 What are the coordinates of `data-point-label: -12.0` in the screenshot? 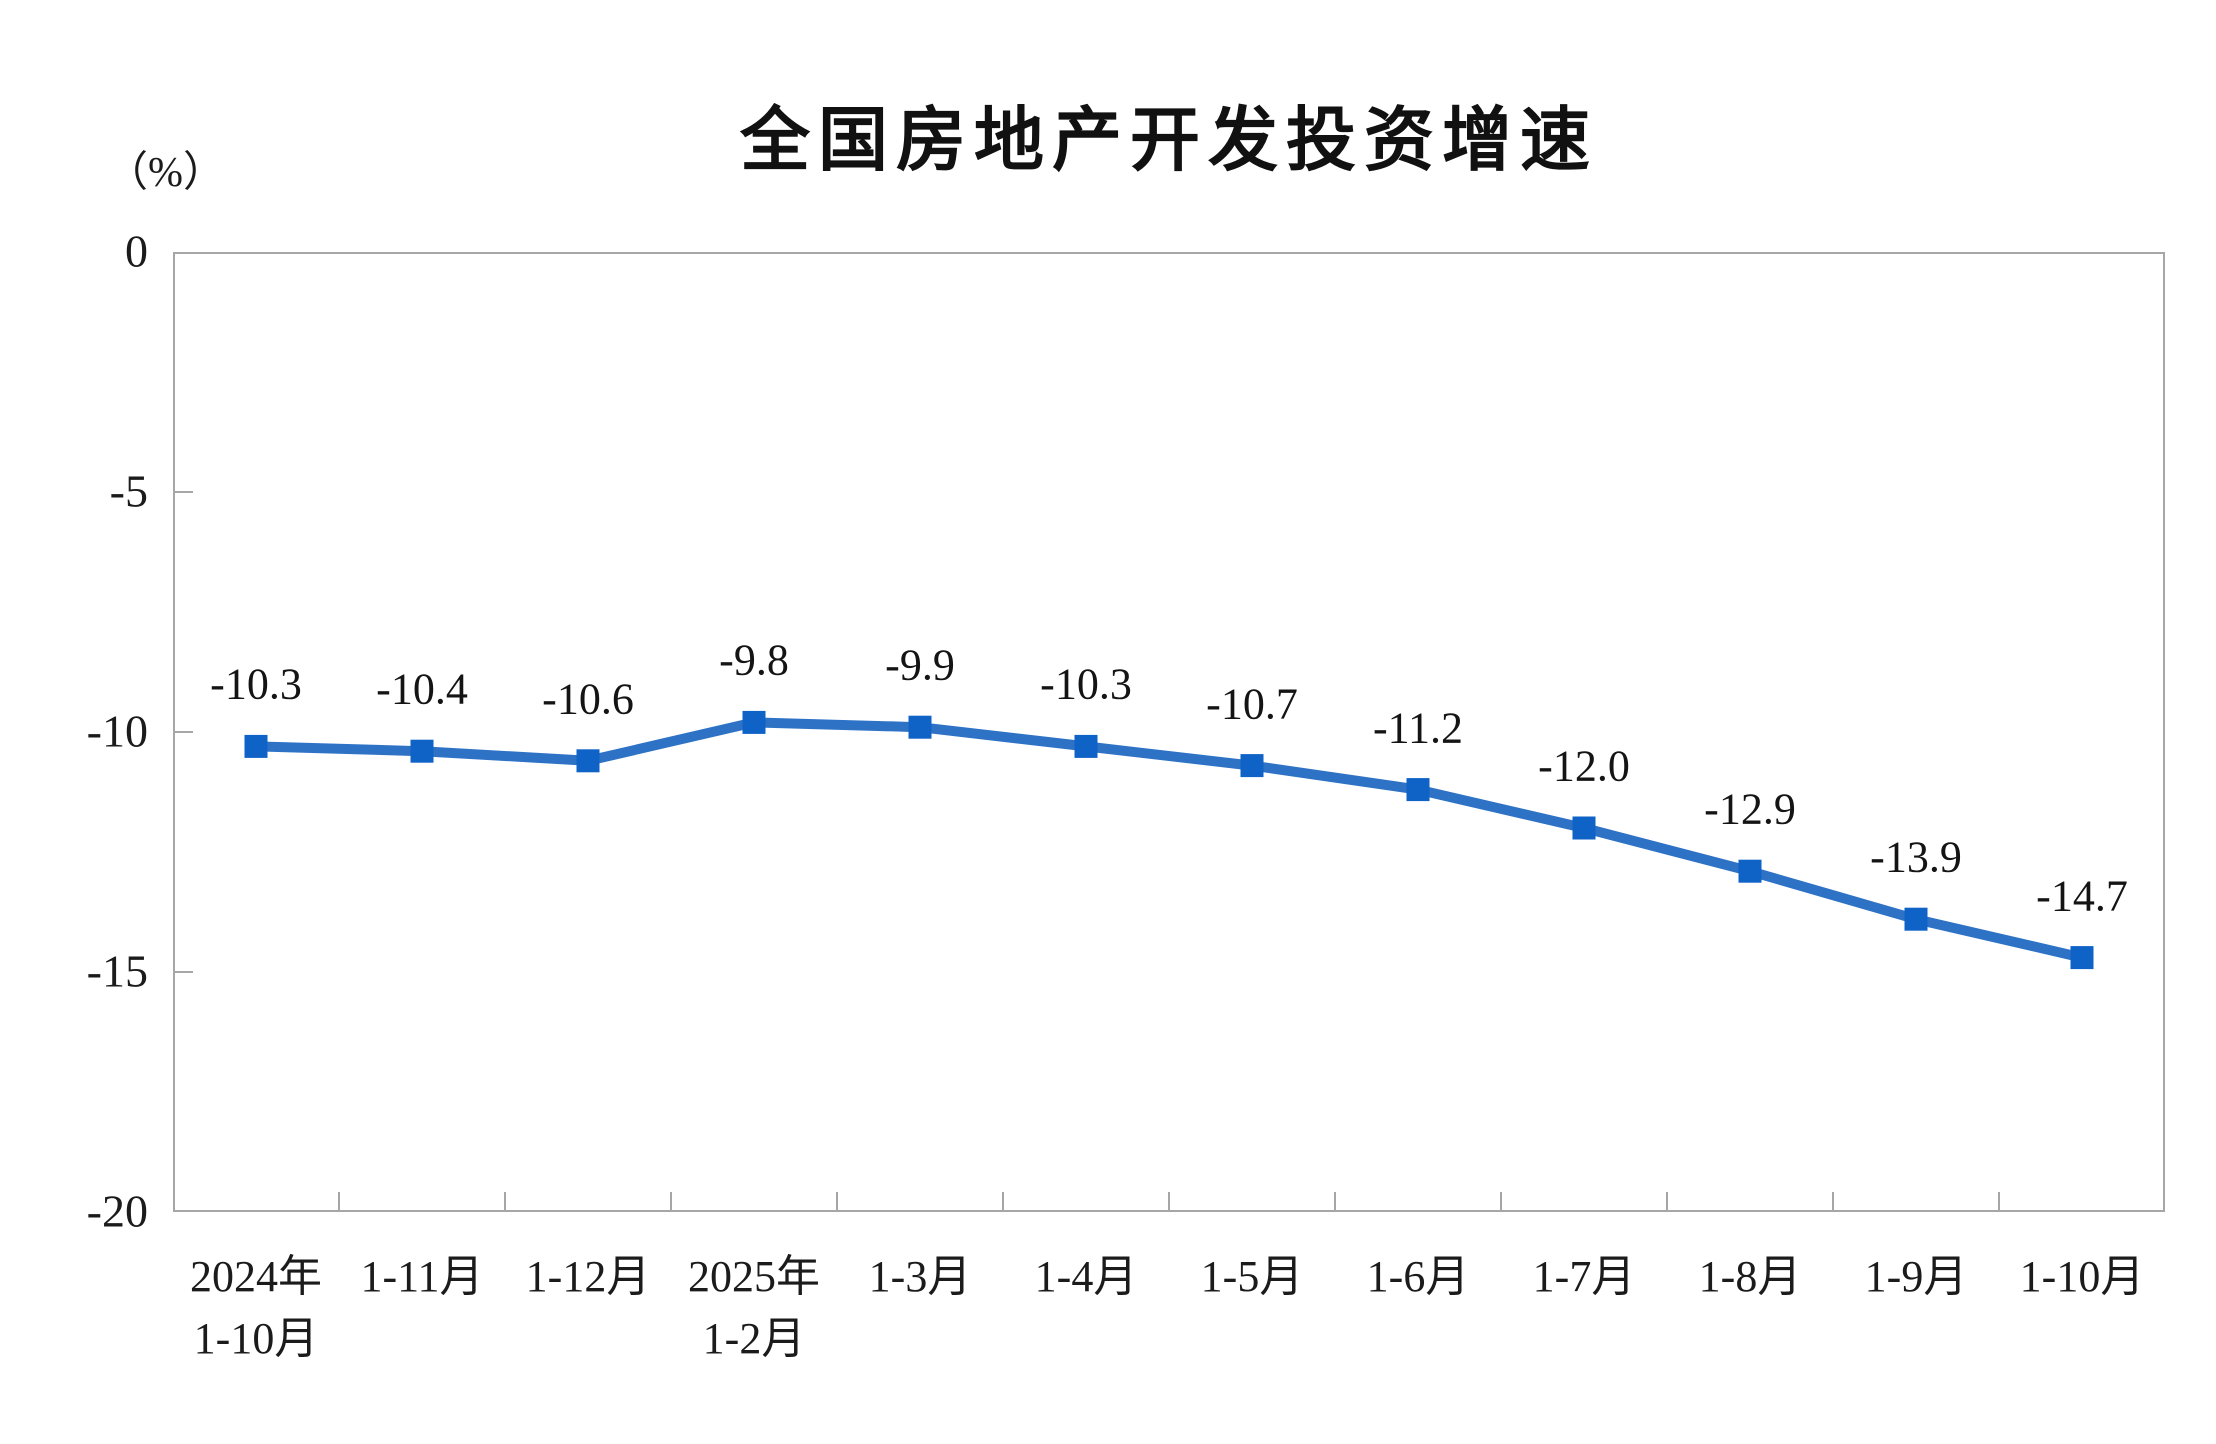 It's located at (1584, 766).